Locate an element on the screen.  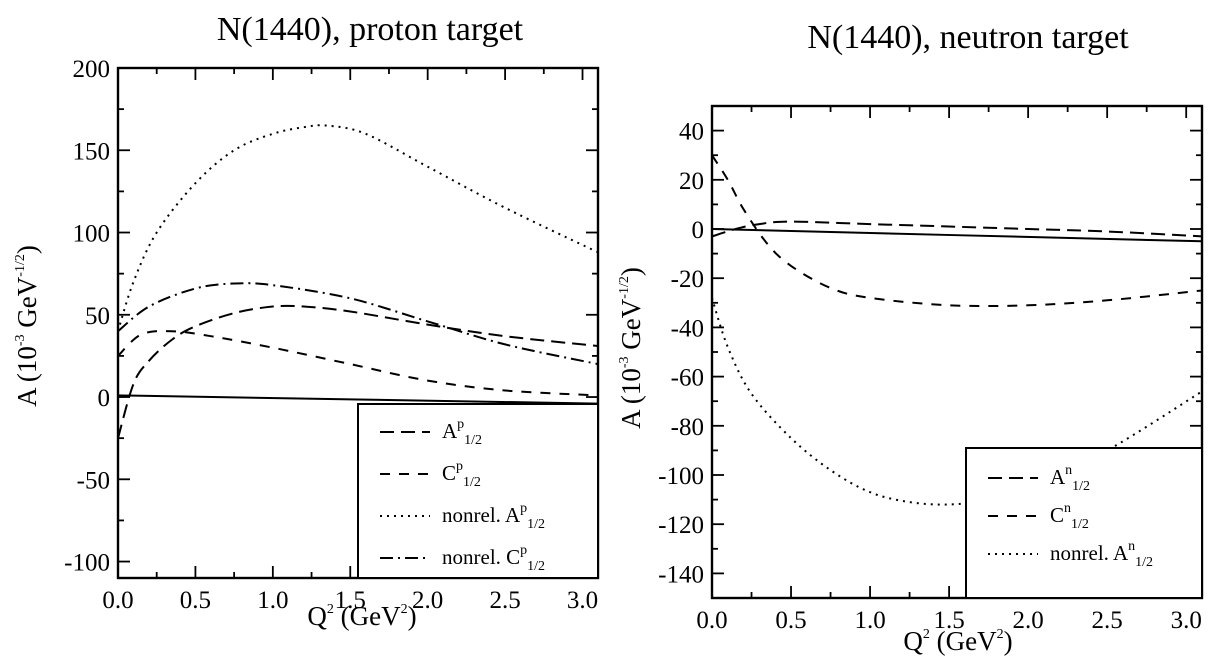
y-tick-label: 150 is located at coordinates (92, 151).